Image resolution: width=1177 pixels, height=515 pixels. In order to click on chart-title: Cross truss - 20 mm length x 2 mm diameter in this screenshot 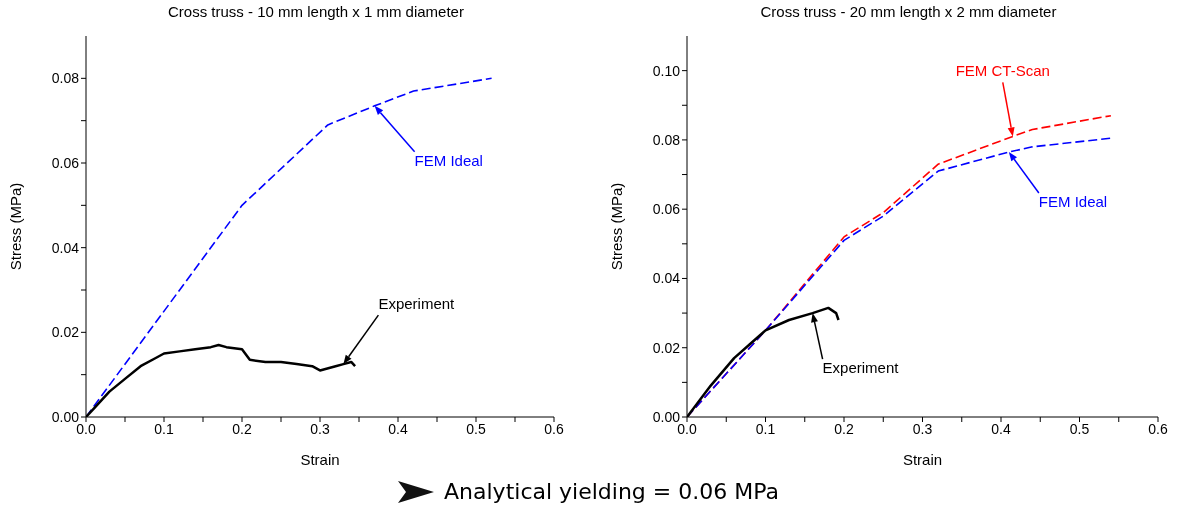, I will do `click(908, 12)`.